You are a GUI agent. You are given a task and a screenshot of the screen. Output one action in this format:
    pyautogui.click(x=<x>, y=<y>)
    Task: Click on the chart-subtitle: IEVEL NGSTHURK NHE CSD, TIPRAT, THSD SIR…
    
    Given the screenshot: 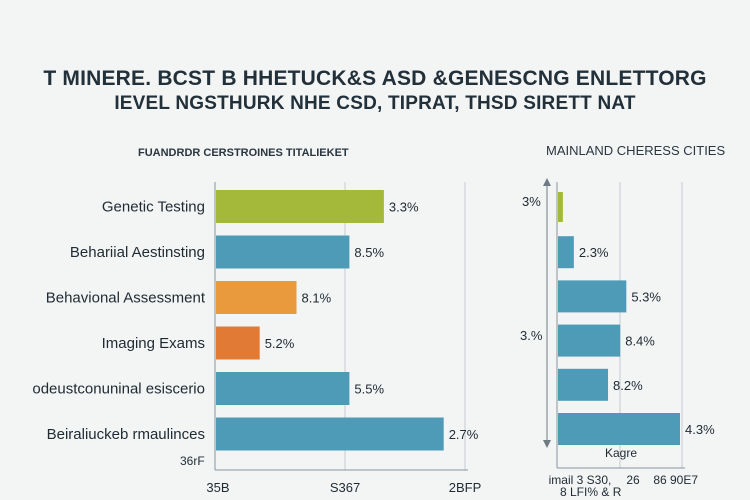 What is the action you would take?
    pyautogui.click(x=375, y=103)
    